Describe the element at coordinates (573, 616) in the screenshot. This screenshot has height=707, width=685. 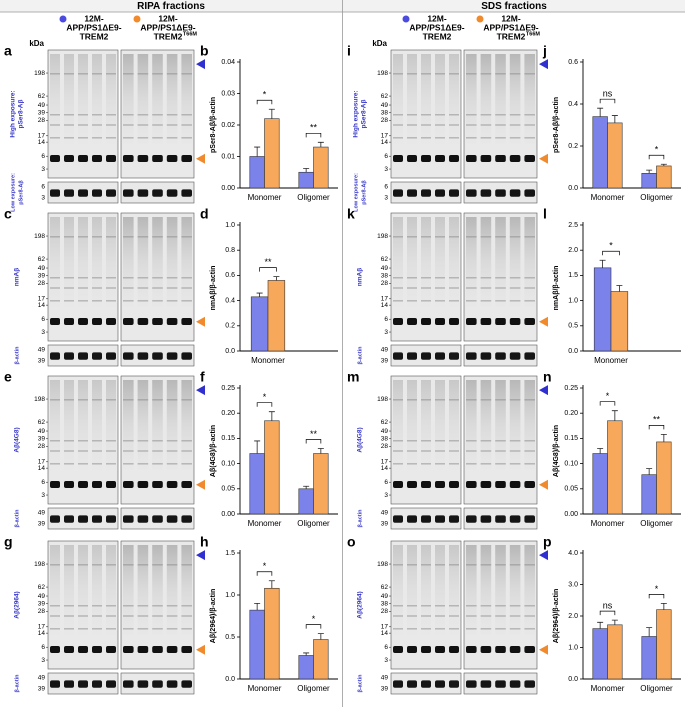
I see `y-tick-label: 2.0` at that location.